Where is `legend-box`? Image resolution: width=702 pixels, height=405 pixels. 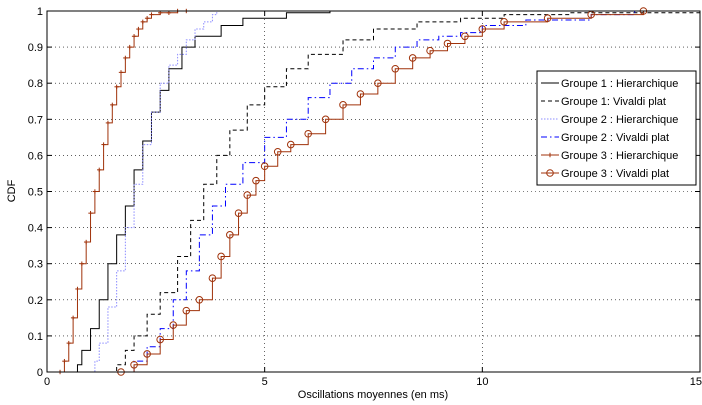 legend-box is located at coordinates (616, 128).